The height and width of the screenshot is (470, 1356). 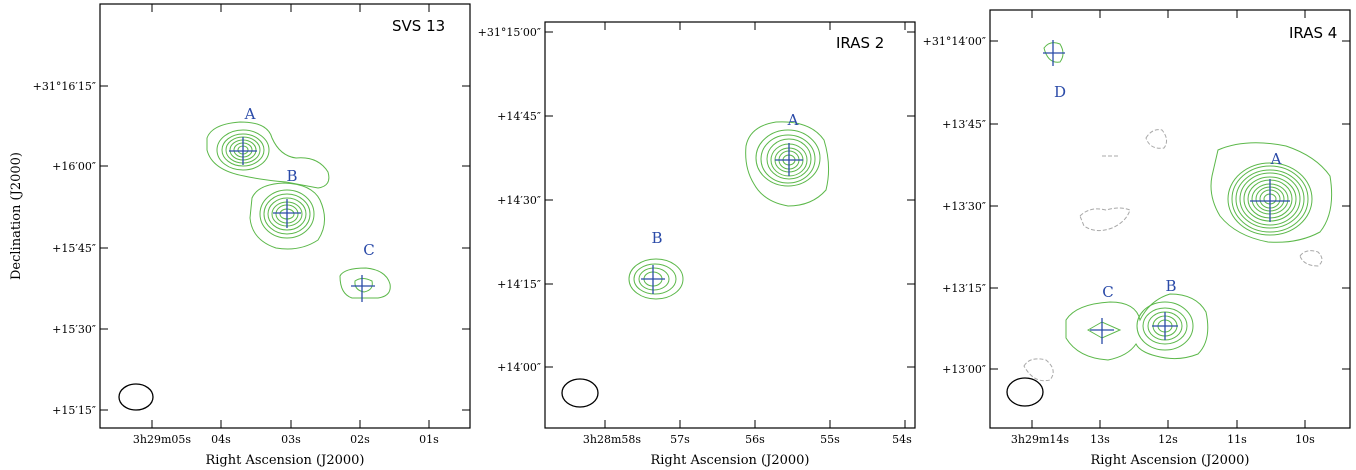 What do you see at coordinates (1168, 439) in the screenshot?
I see `x-tick-label: 12s` at bounding box center [1168, 439].